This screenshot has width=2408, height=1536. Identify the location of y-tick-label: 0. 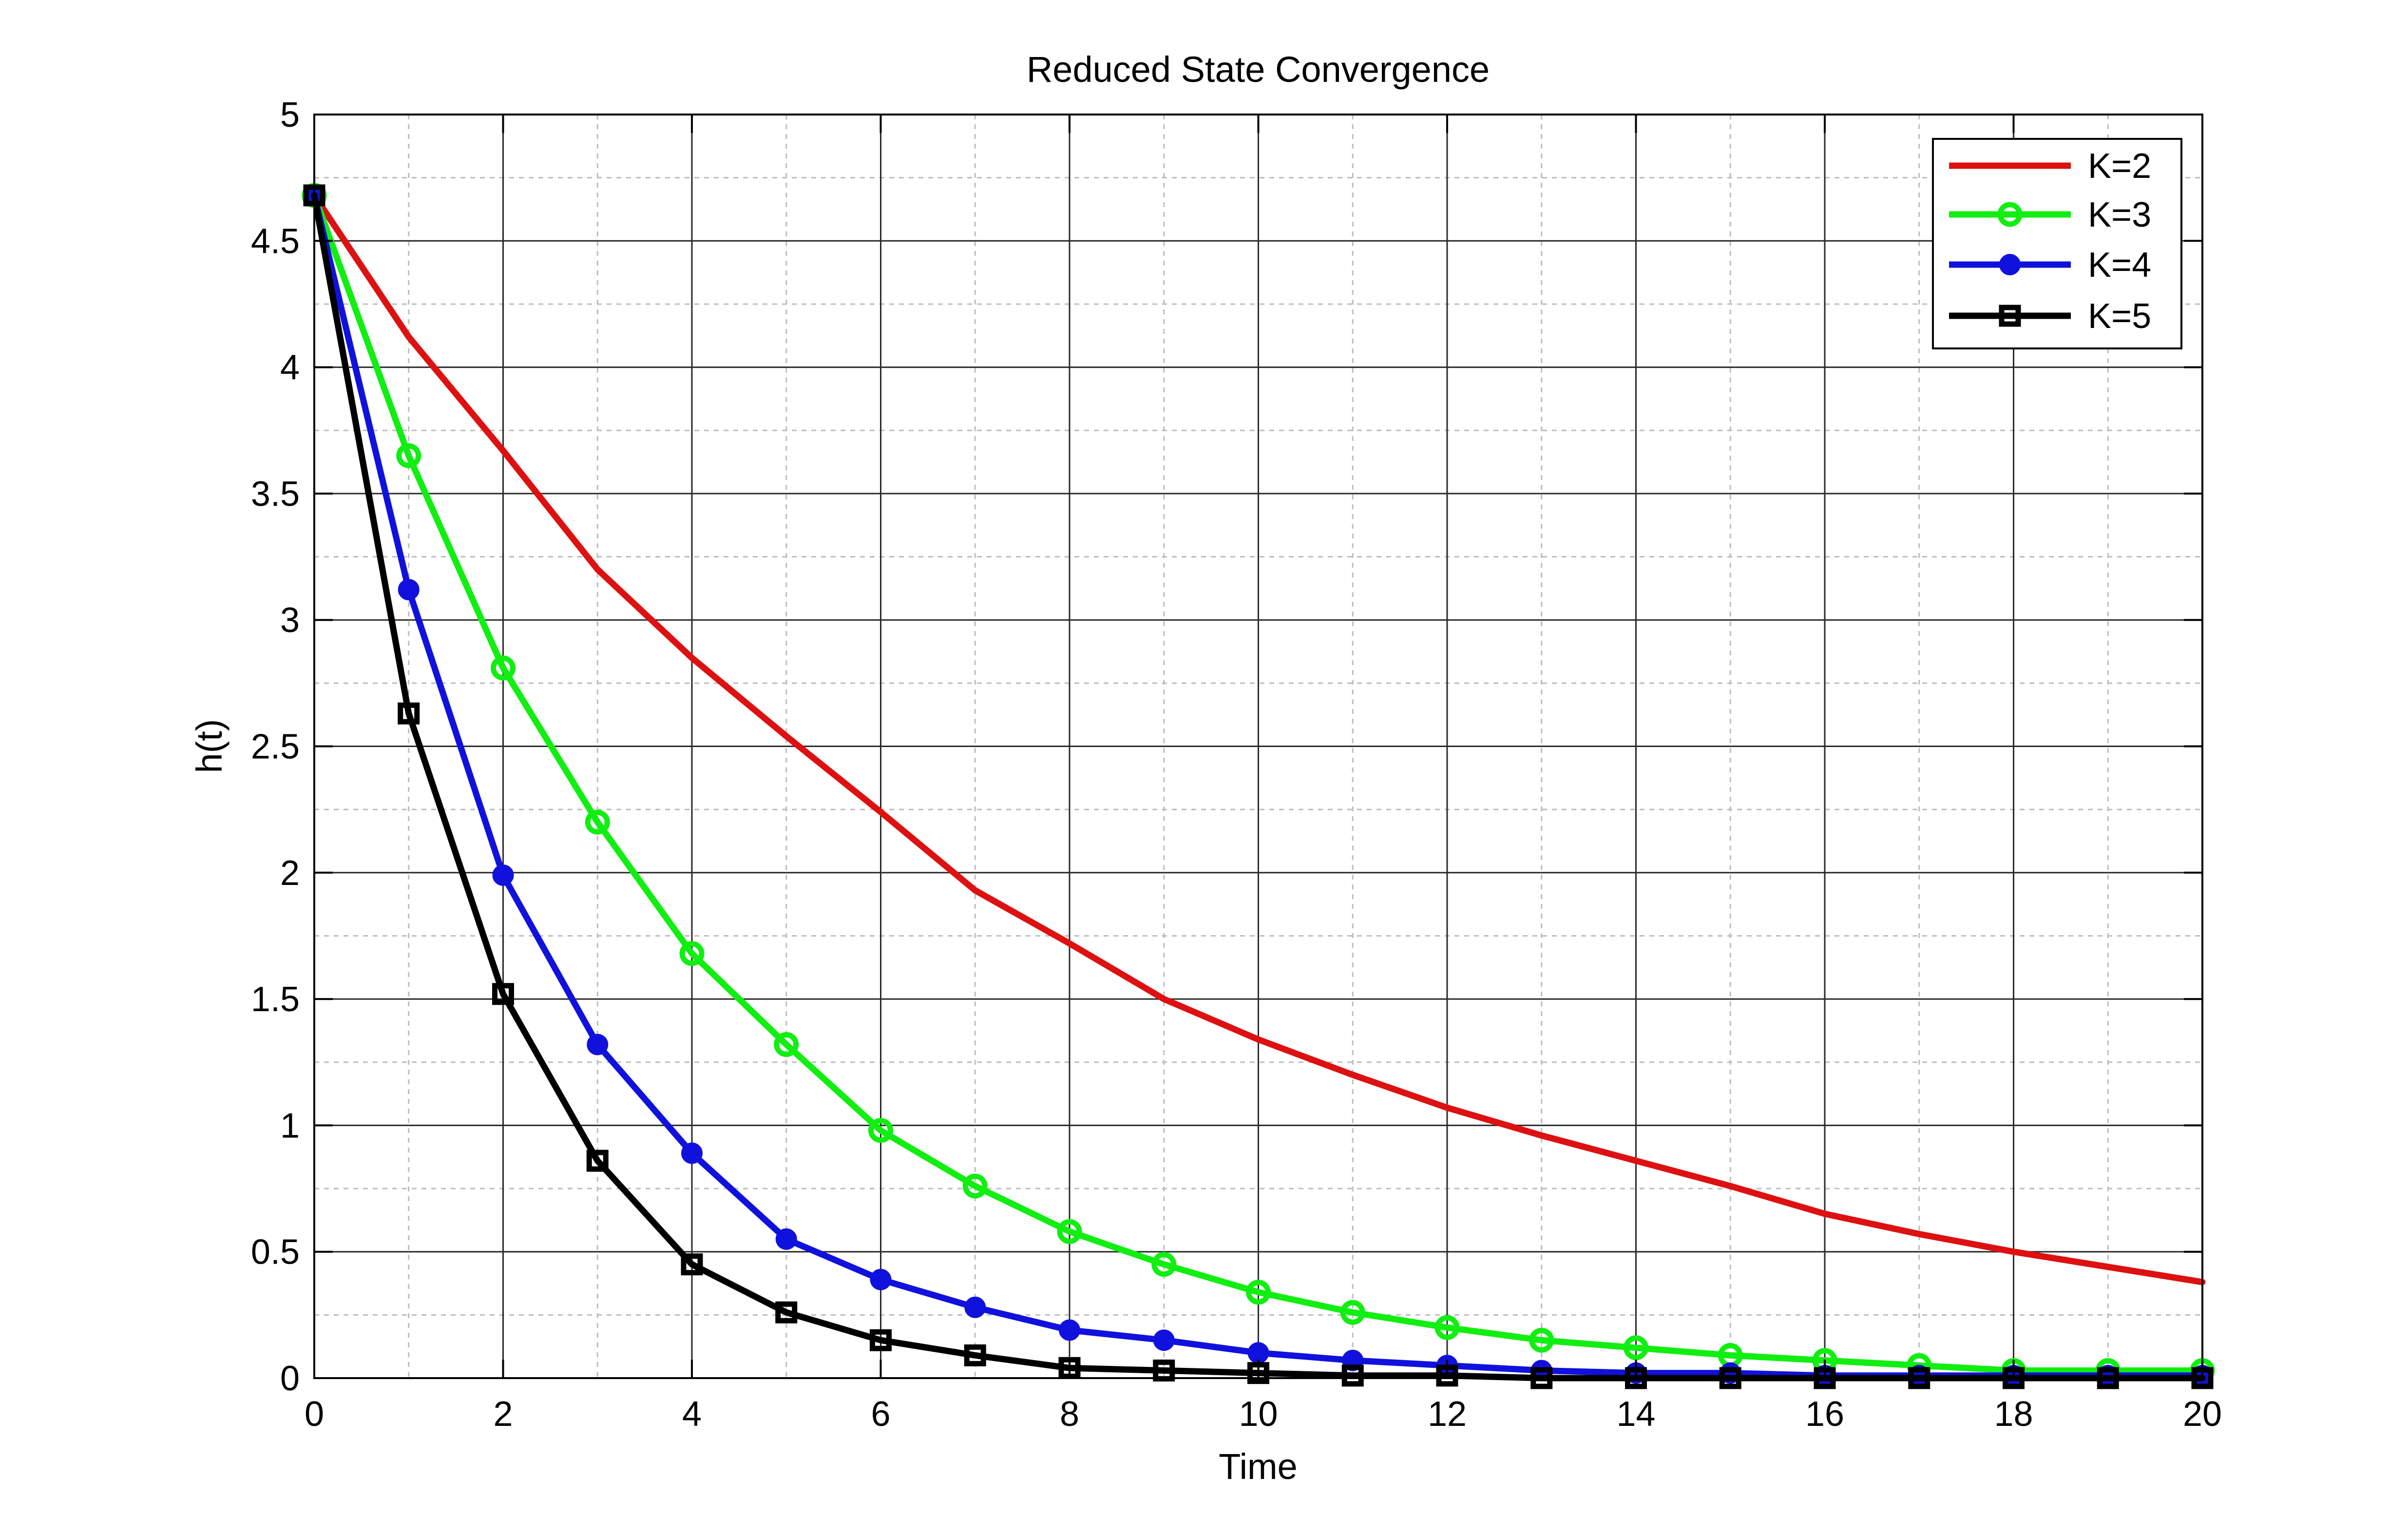
(290, 1378).